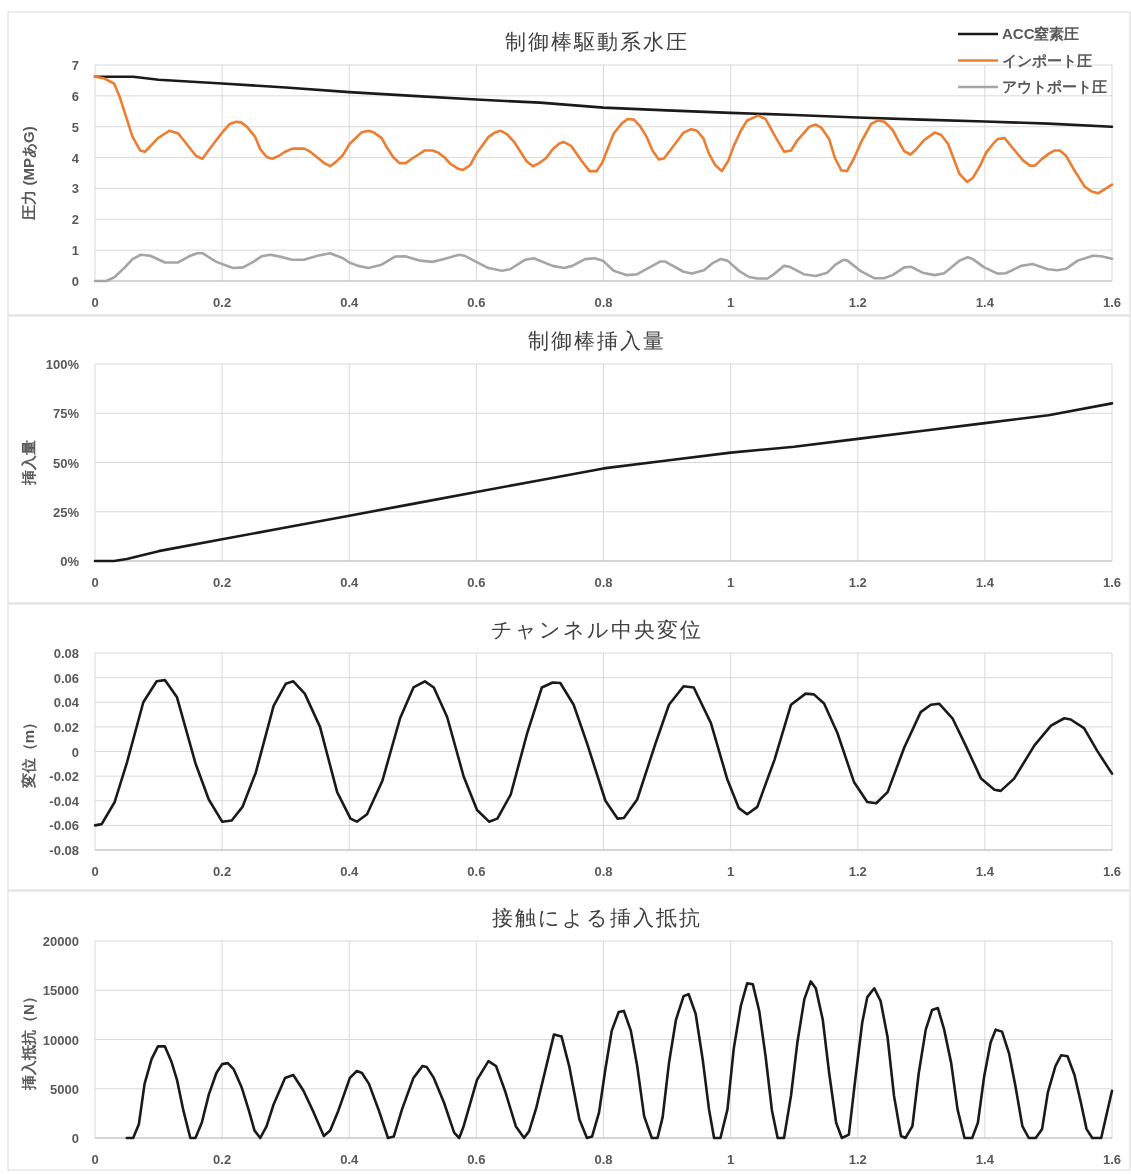  Describe the element at coordinates (64, 850) in the screenshot. I see `y-tick-label: -0.08` at that location.